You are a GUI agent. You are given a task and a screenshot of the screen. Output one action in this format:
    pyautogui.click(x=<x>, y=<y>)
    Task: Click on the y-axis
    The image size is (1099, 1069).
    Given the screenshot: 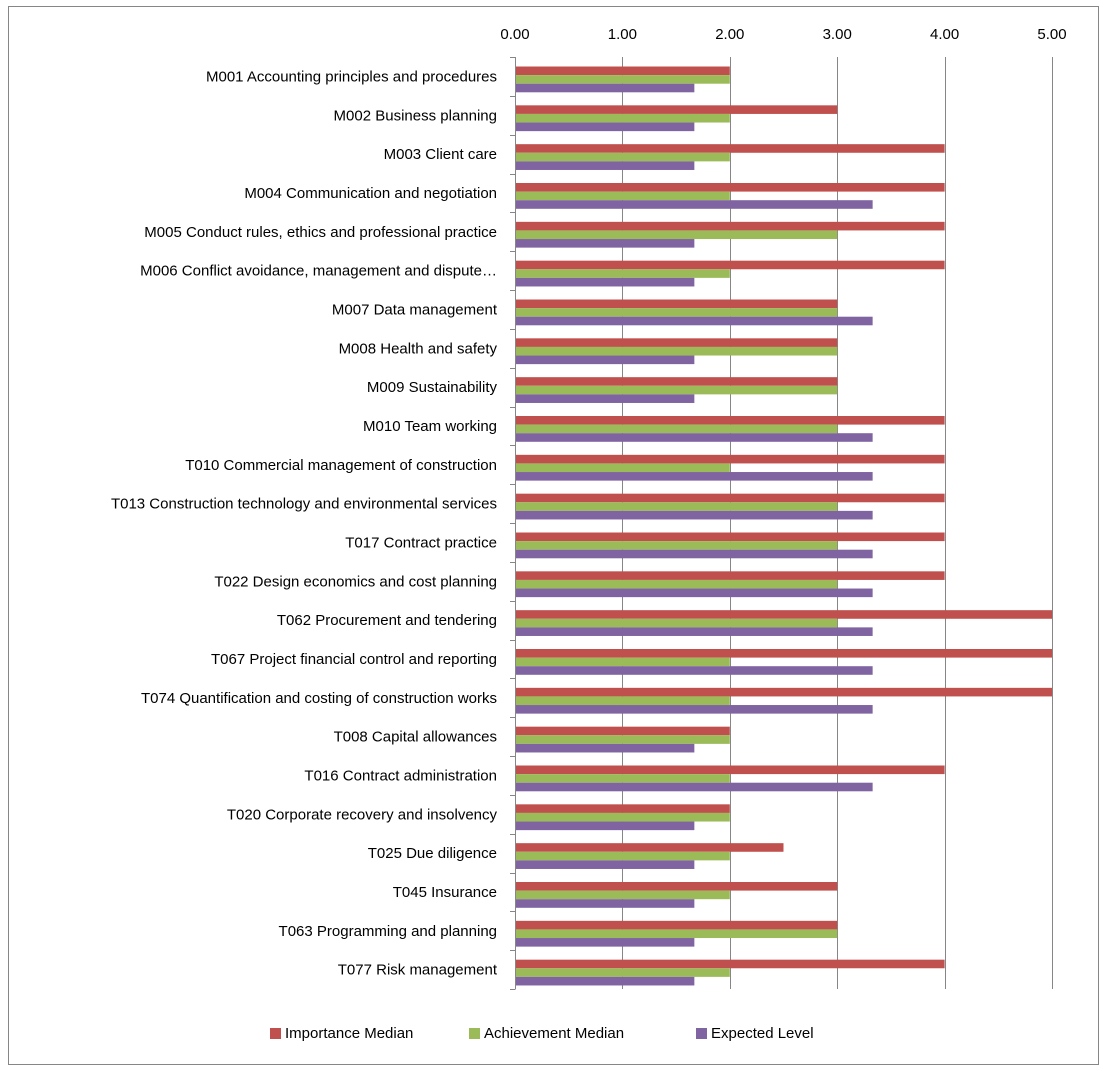 What is the action you would take?
    pyautogui.click(x=513, y=523)
    